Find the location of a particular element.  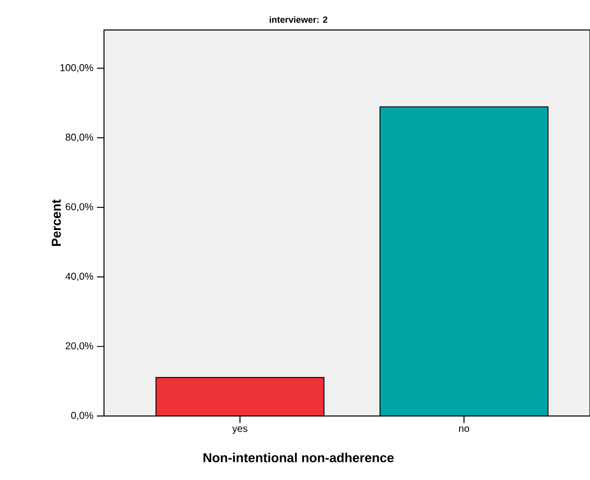

y-tick-label: 20,0% is located at coordinates (80, 346).